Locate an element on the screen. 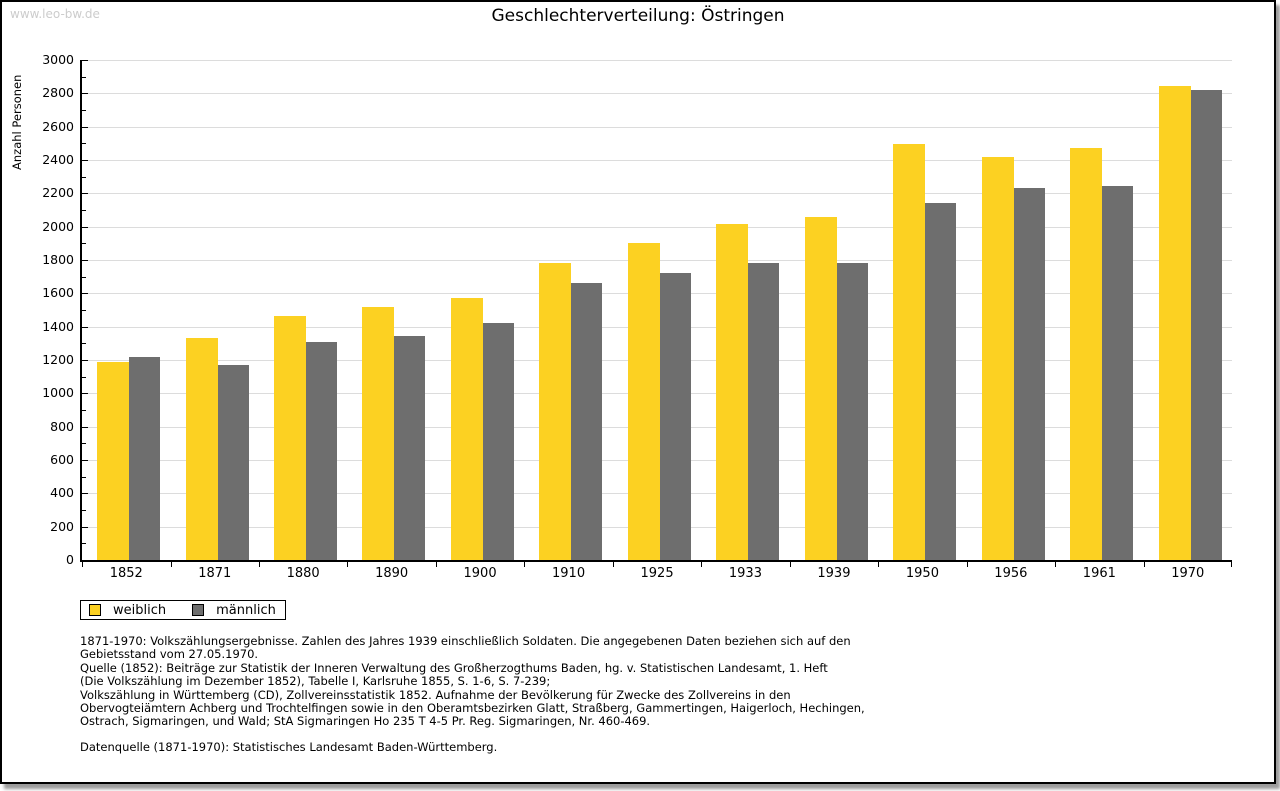 This screenshot has height=791, width=1280. y-tick-label-1600: 1600 is located at coordinates (58, 293).